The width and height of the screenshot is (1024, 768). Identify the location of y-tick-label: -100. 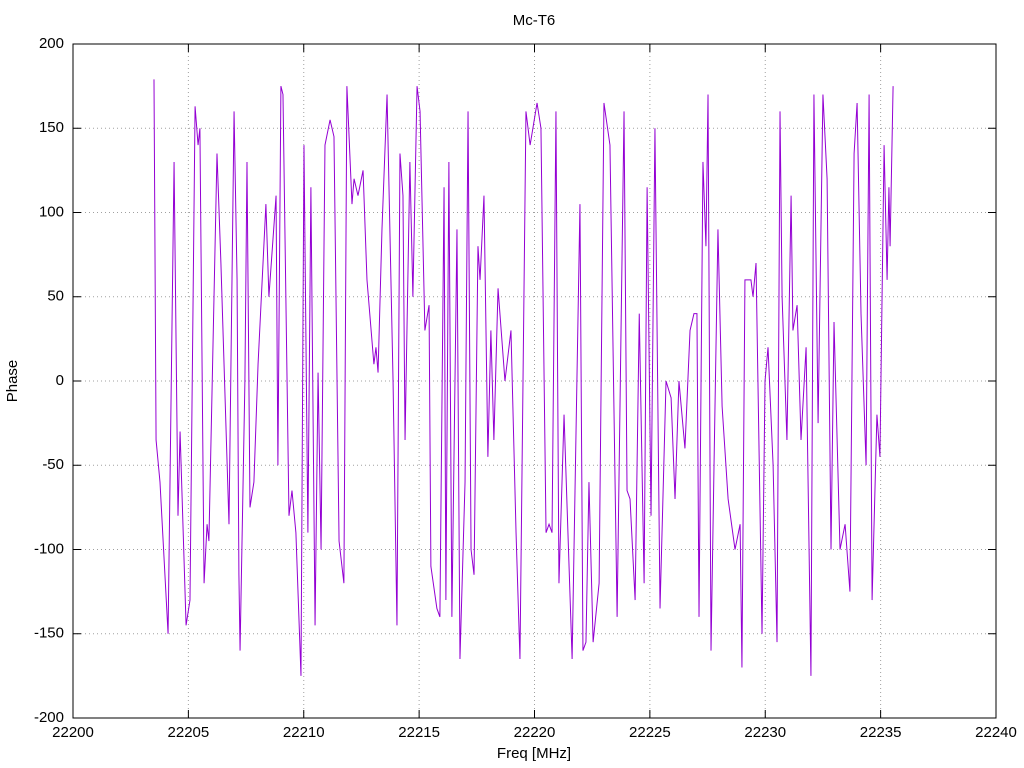
(49, 548).